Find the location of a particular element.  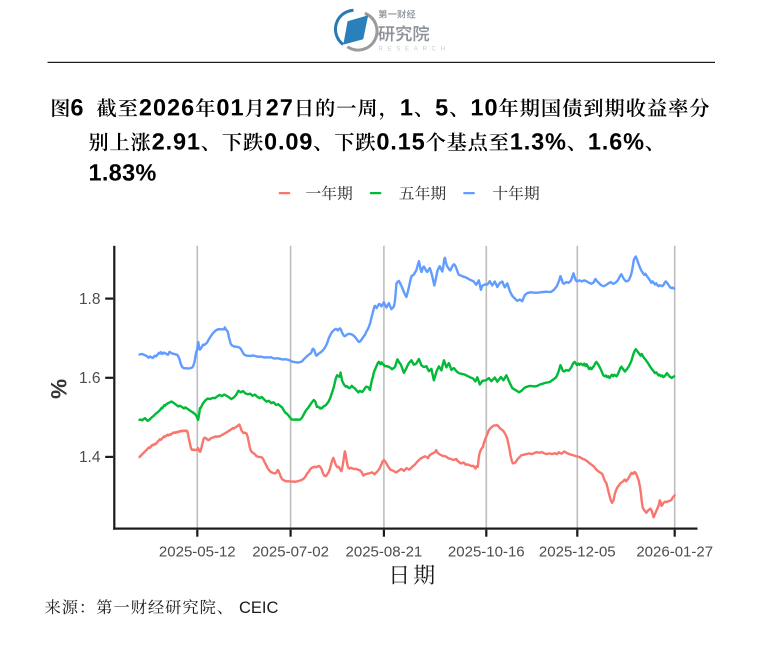

svg-text: 2026-01-27 is located at coordinates (674, 552).